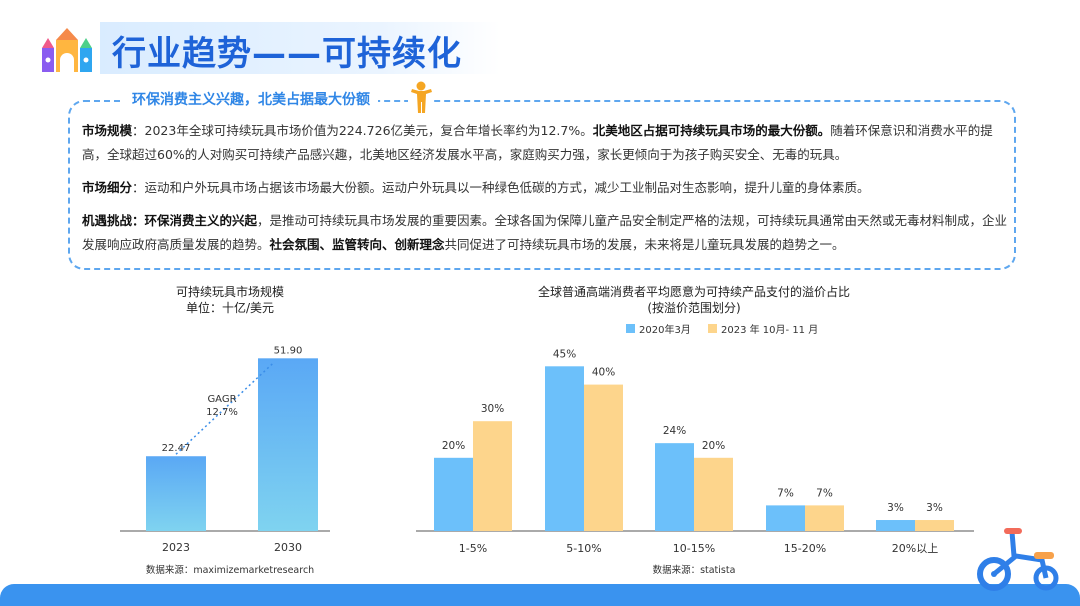  What do you see at coordinates (1018, 559) in the screenshot?
I see `tricycle-icon` at bounding box center [1018, 559].